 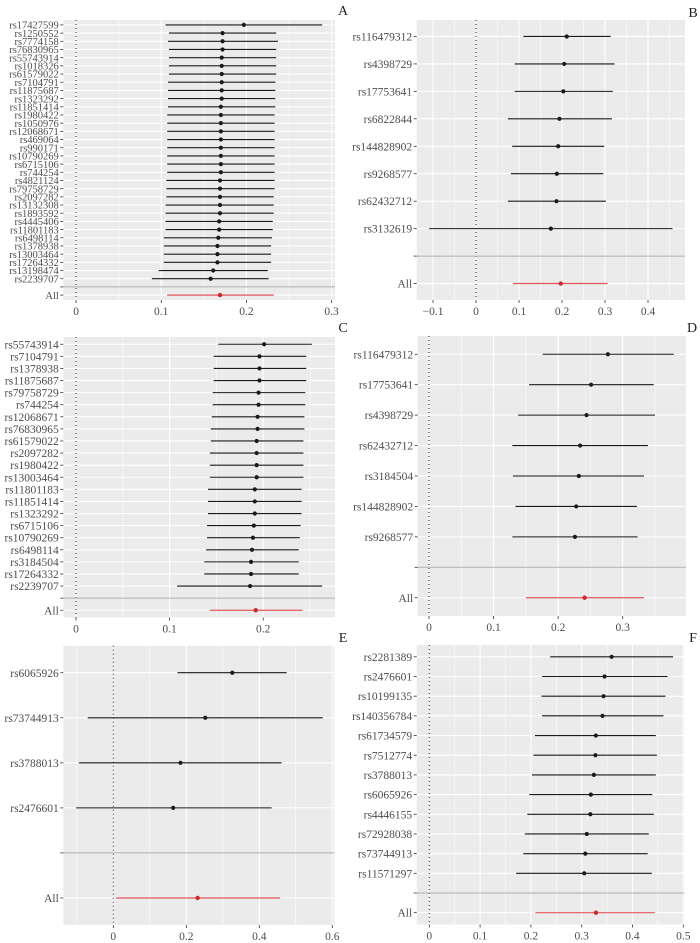 What do you see at coordinates (382, 717) in the screenshot?
I see `y-tick-label: rs140356784` at bounding box center [382, 717].